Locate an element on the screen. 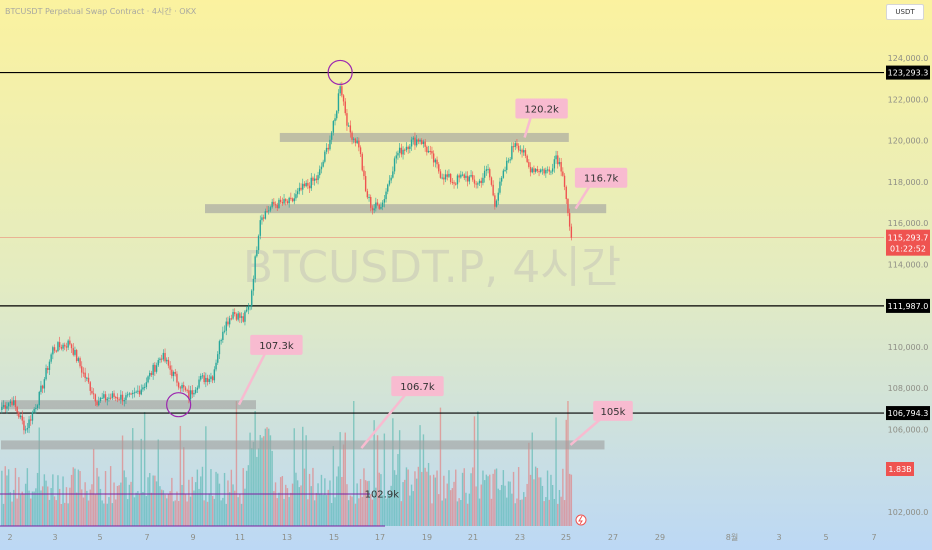 The width and height of the screenshot is (932, 550). time-axis-tick: 2 is located at coordinates (9, 537).